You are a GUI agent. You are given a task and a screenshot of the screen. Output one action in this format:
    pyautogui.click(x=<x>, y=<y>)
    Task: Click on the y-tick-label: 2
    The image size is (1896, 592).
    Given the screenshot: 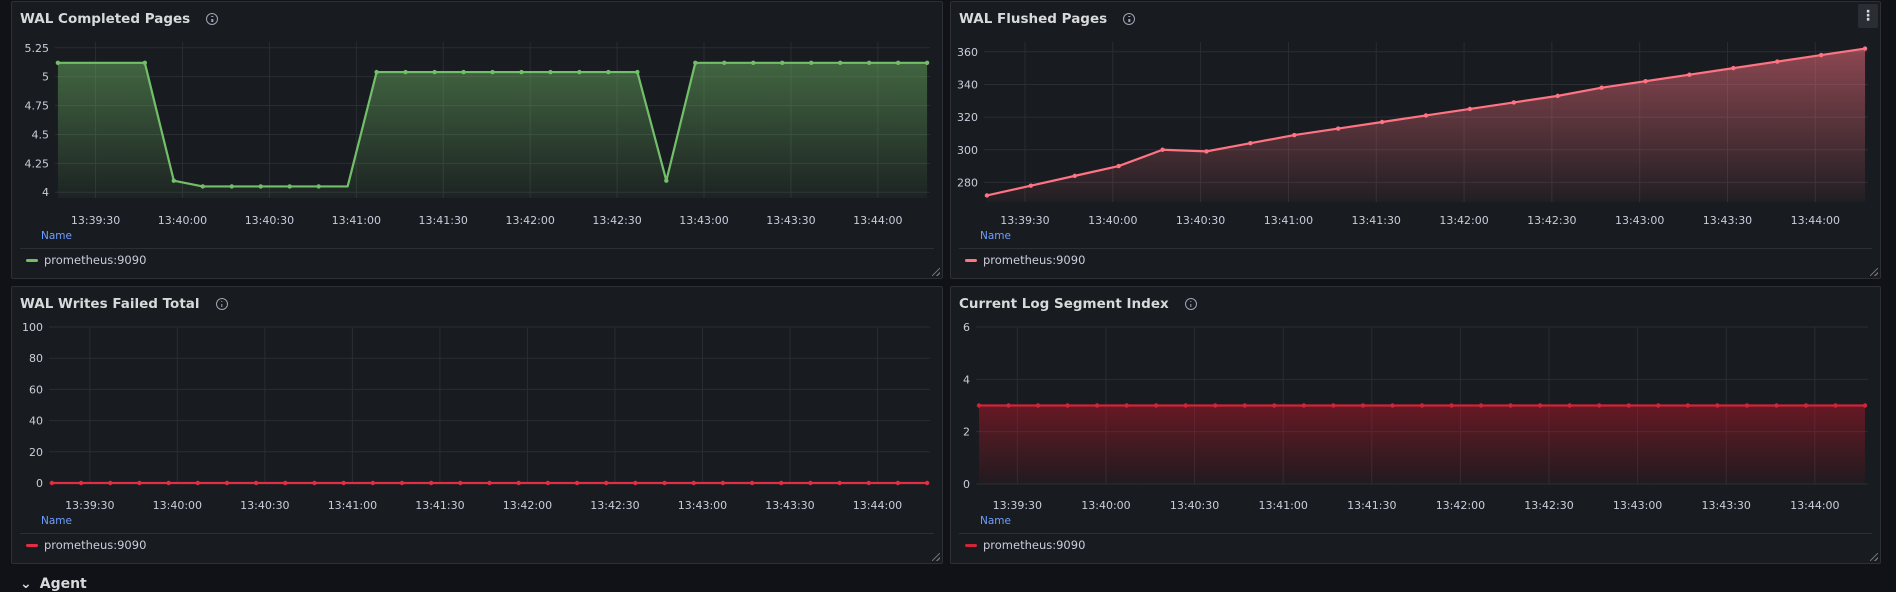 What is the action you would take?
    pyautogui.click(x=966, y=432)
    